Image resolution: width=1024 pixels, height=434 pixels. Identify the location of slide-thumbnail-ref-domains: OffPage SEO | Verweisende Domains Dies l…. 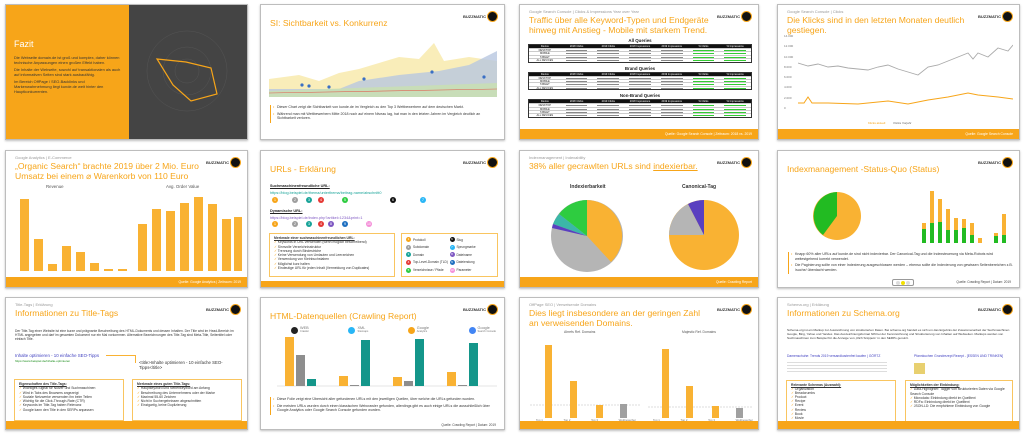
(639, 363).